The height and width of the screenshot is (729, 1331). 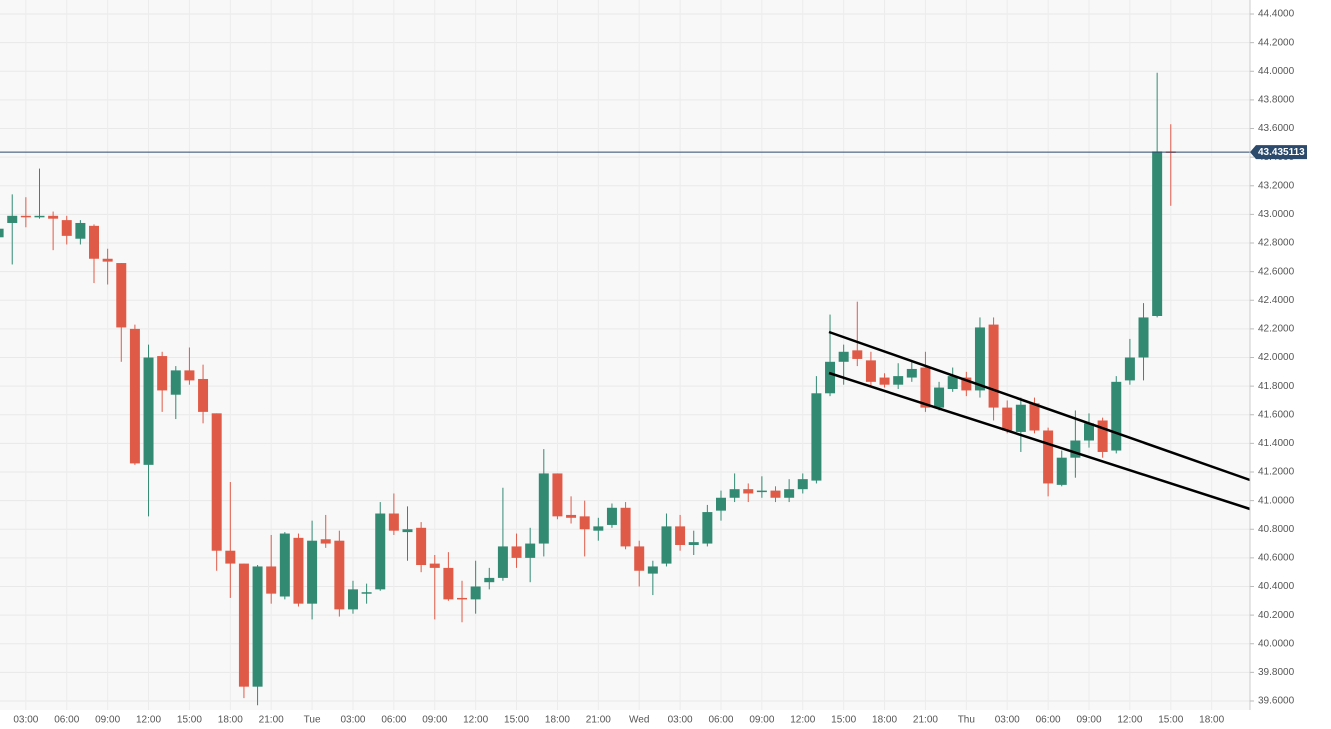 What do you see at coordinates (1276, 271) in the screenshot?
I see `y-tick-label: 42.6000` at bounding box center [1276, 271].